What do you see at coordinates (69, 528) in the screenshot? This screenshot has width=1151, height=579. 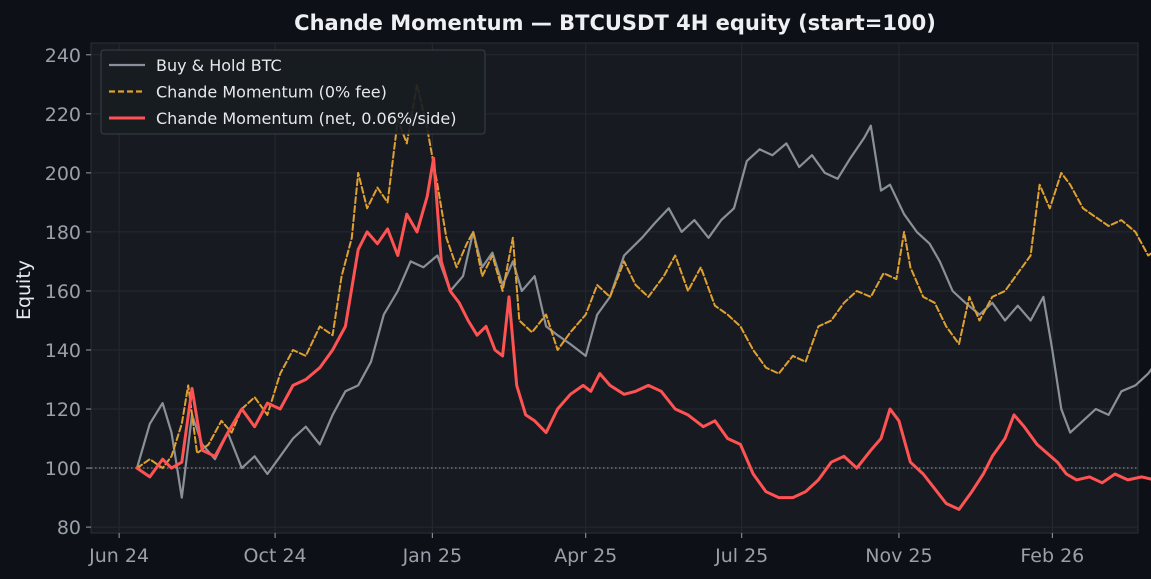 I see `y-tick-label: 80` at bounding box center [69, 528].